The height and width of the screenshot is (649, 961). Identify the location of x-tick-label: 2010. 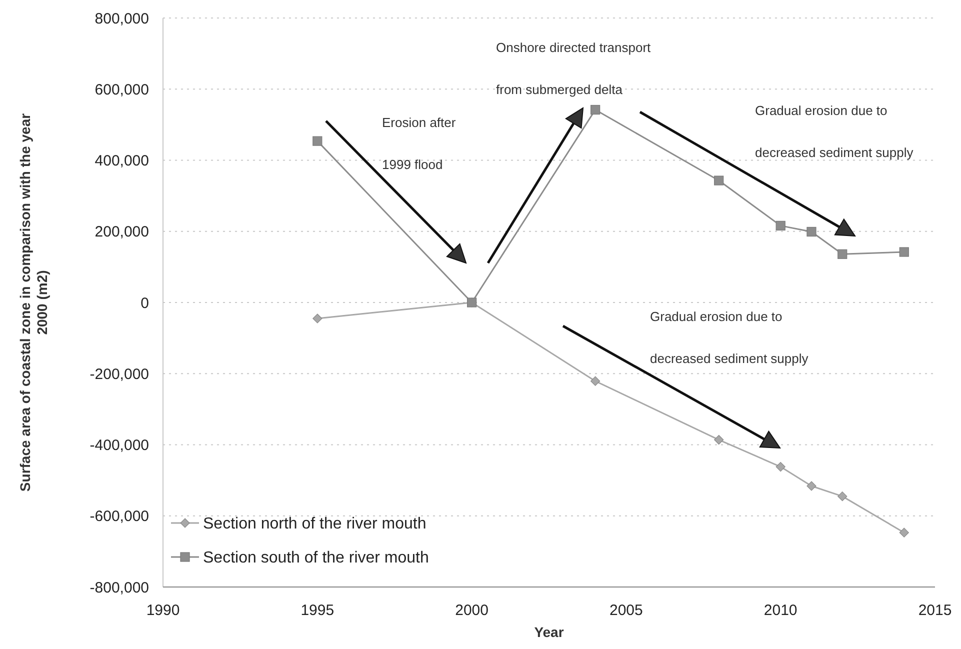
(781, 610).